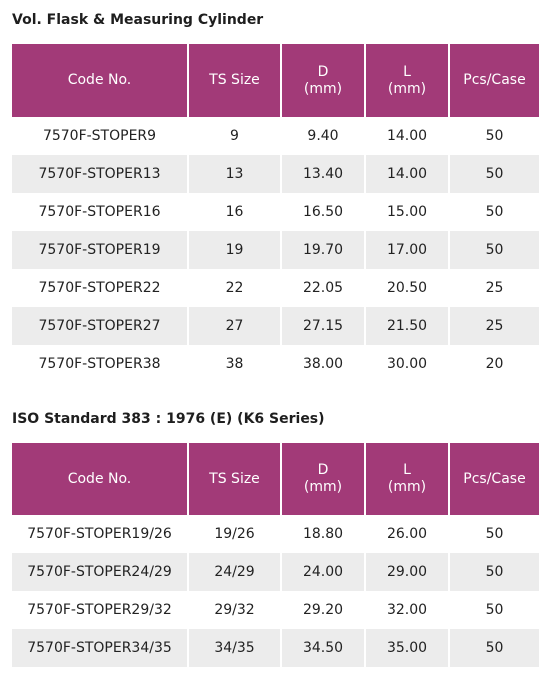  What do you see at coordinates (234, 534) in the screenshot?
I see `cell-ts-size: 19/26` at bounding box center [234, 534].